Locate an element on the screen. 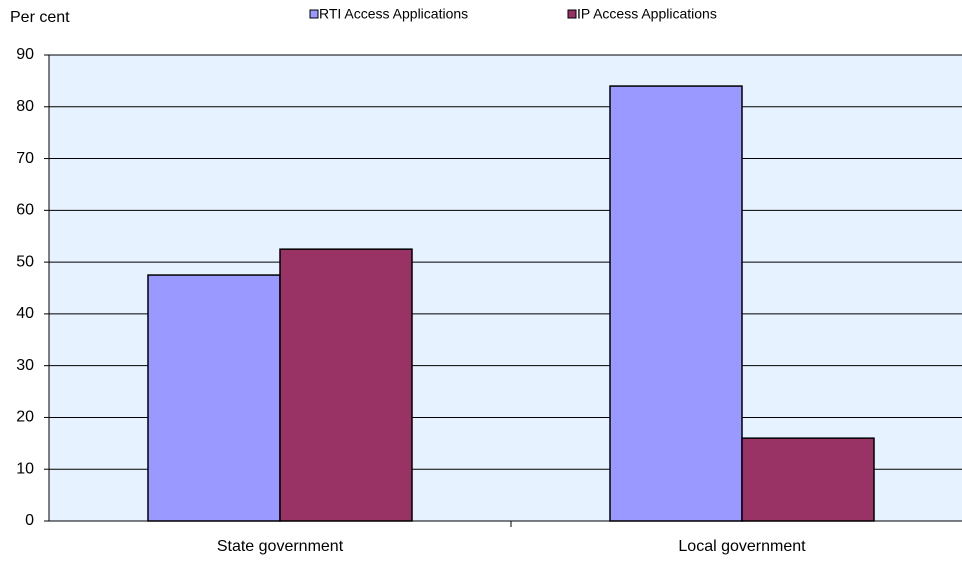 Image resolution: width=962 pixels, height=564 pixels. legend-label: IP Access Applications is located at coordinates (647, 14).